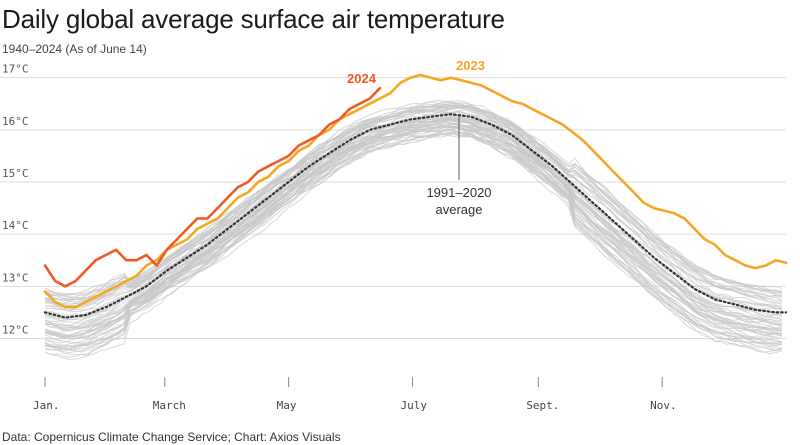  What do you see at coordinates (15, 69) in the screenshot?
I see `y-tick-label: 17°C` at bounding box center [15, 69].